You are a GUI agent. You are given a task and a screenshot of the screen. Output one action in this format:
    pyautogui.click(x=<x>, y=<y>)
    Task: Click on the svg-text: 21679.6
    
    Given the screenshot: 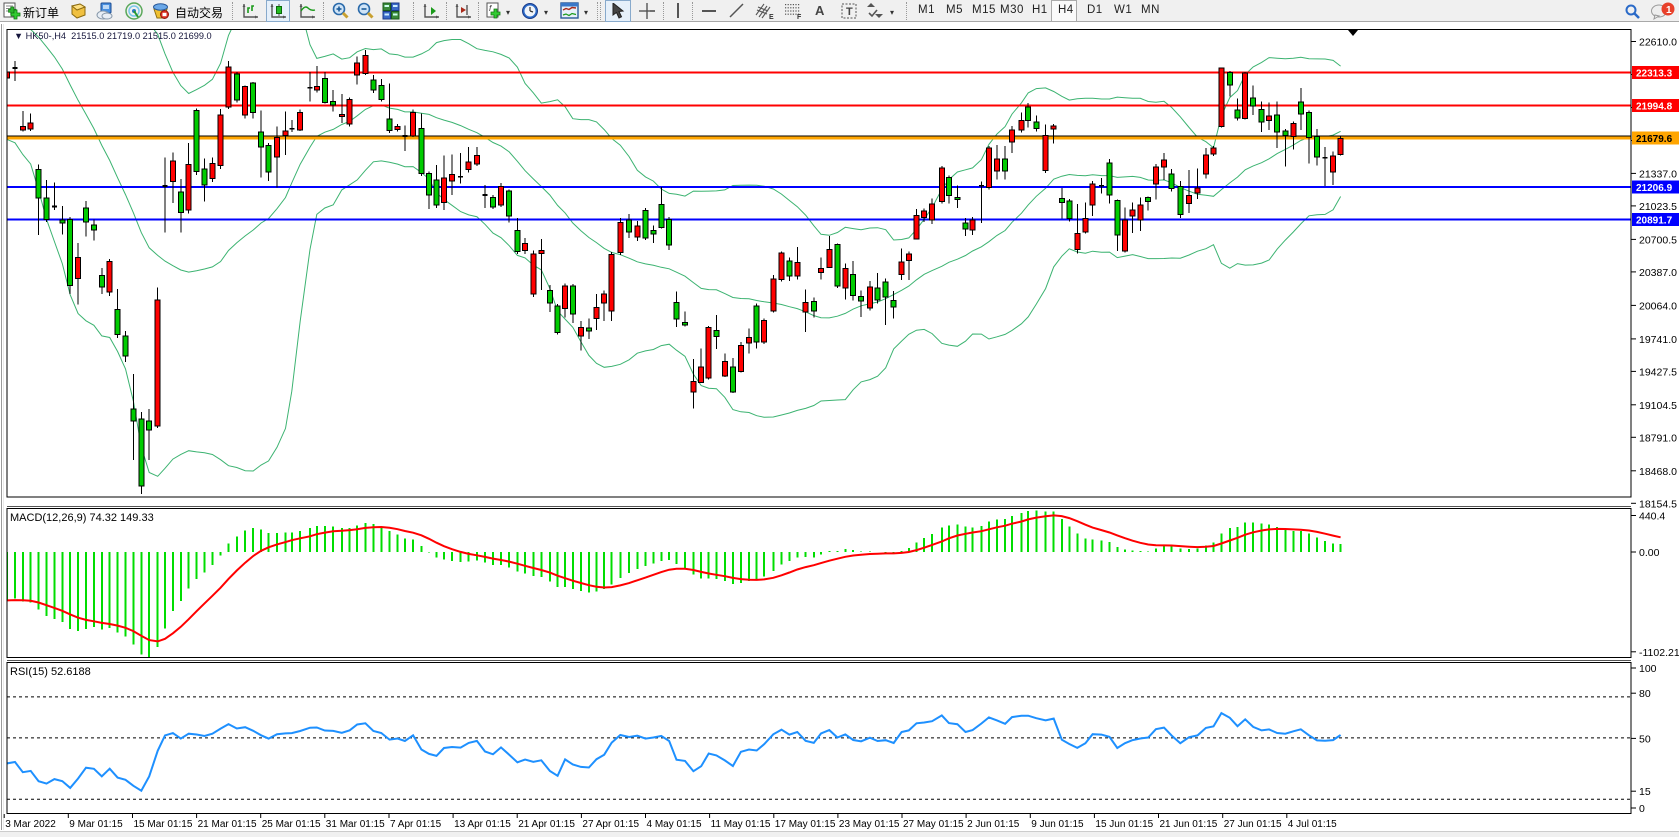 What is the action you would take?
    pyautogui.click(x=1654, y=139)
    